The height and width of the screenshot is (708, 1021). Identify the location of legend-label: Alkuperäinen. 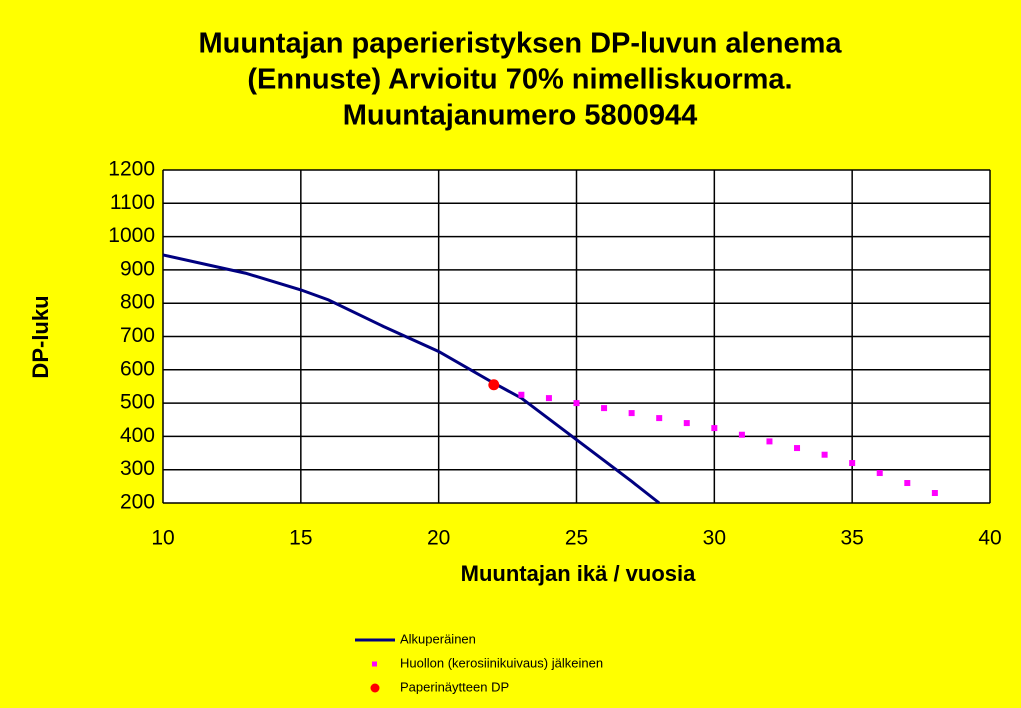
(438, 638).